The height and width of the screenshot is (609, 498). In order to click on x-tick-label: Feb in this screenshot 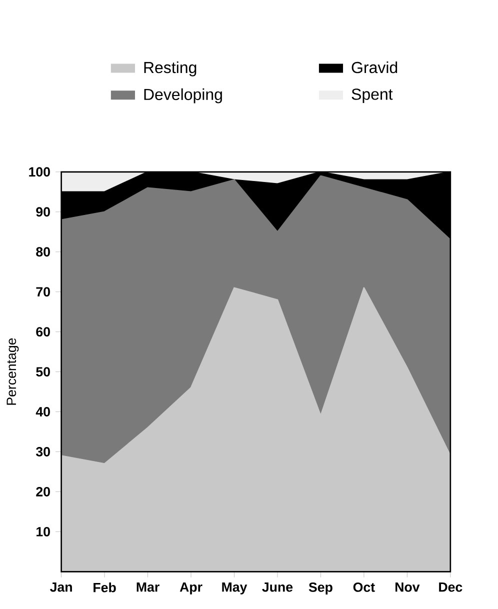, I will do `click(104, 587)`.